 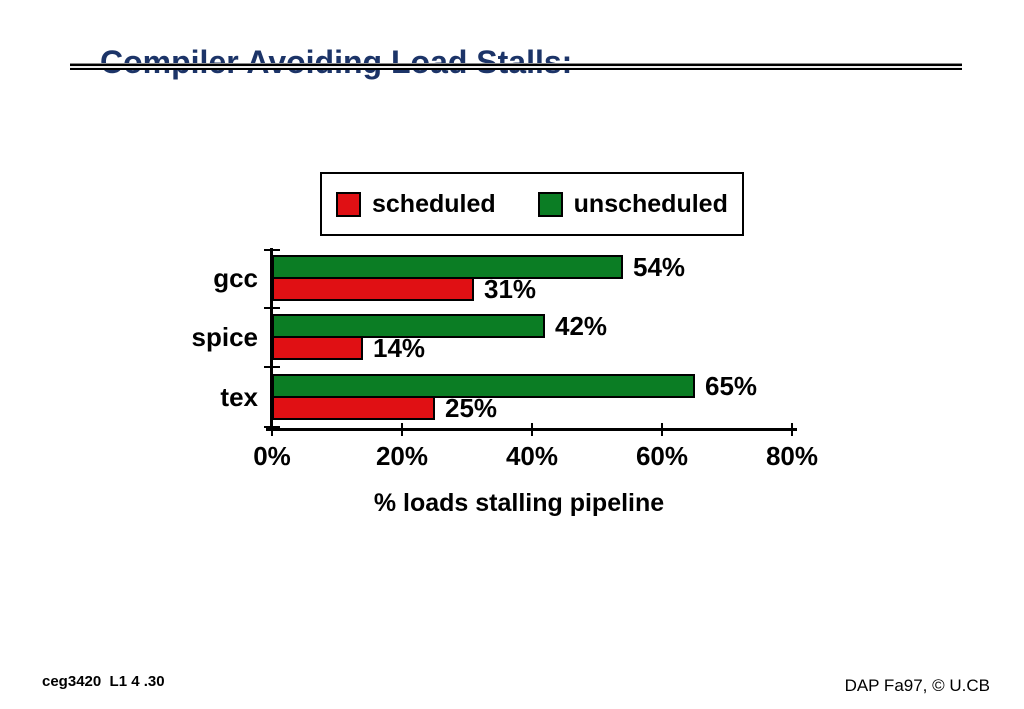 I want to click on y-axis-line, so click(x=271, y=339).